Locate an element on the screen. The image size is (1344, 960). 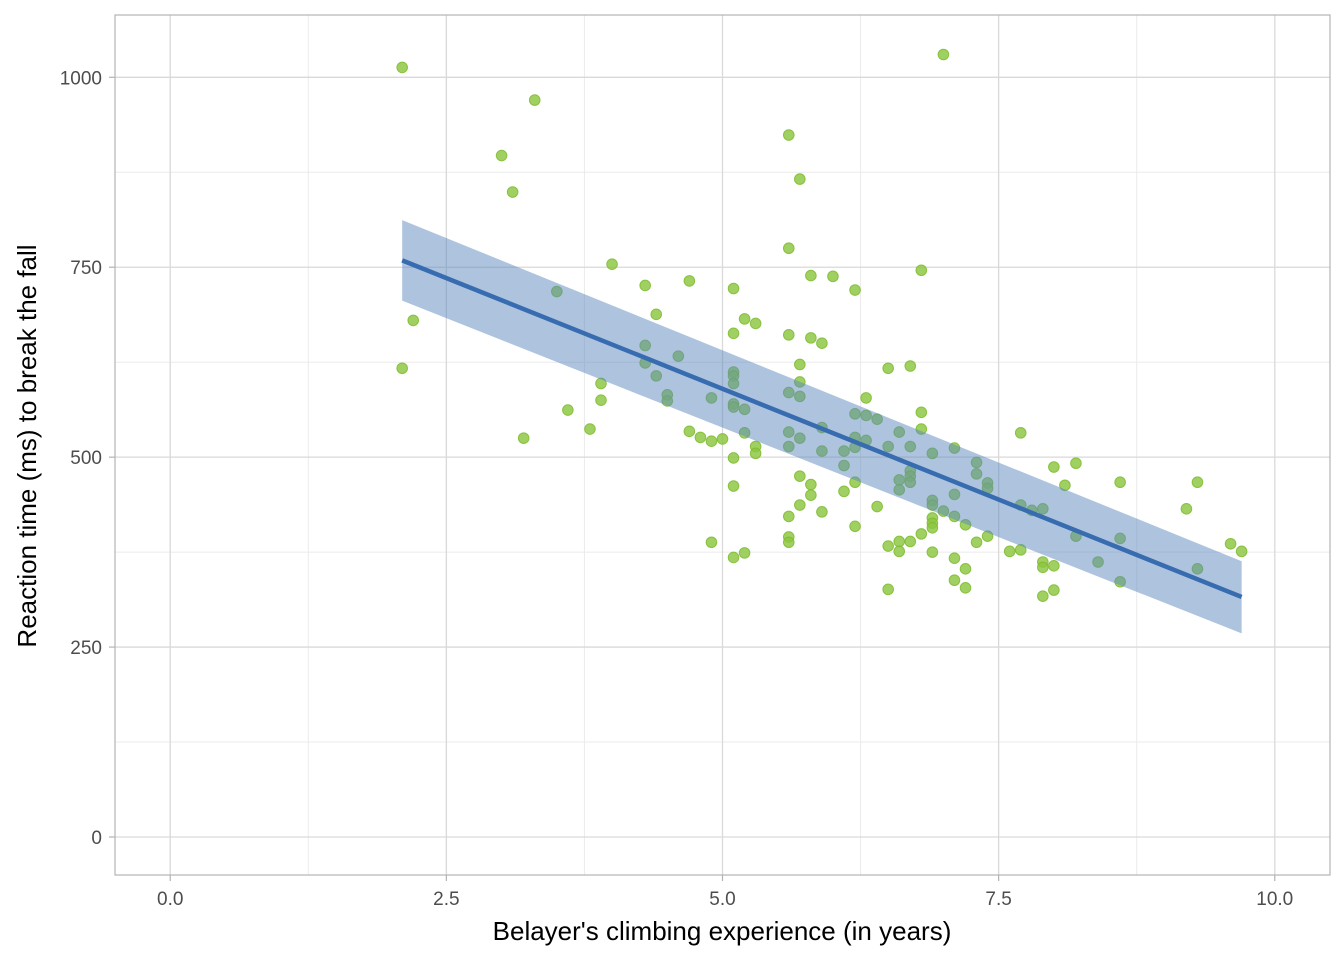
y-tick-label: 250 is located at coordinates (86, 648).